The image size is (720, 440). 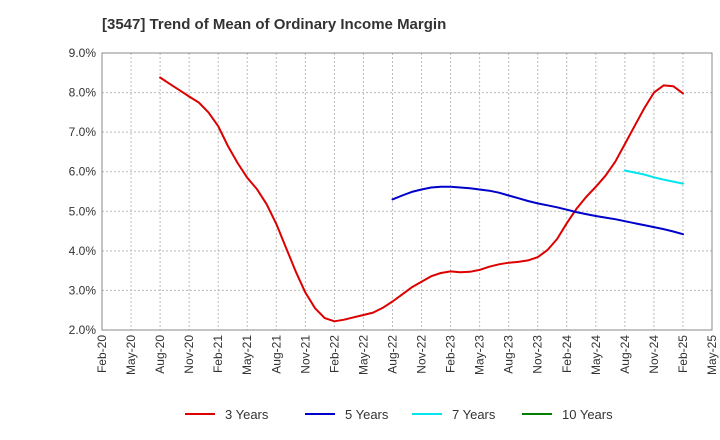 I want to click on legend-layer: 3 Years 5 Years 7 Years 10 Years, so click(x=399, y=414).